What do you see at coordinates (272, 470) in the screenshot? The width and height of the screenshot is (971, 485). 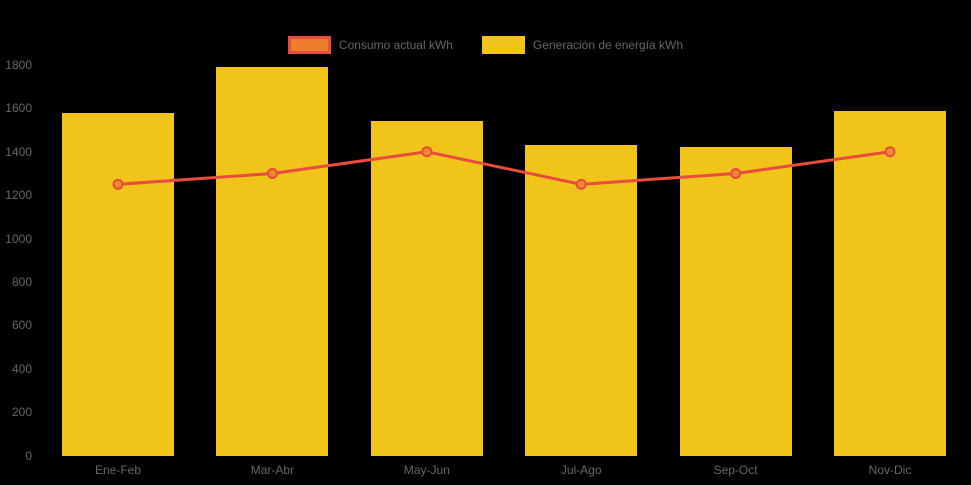 I see `x-axis-category-label: Mar-Abr` at bounding box center [272, 470].